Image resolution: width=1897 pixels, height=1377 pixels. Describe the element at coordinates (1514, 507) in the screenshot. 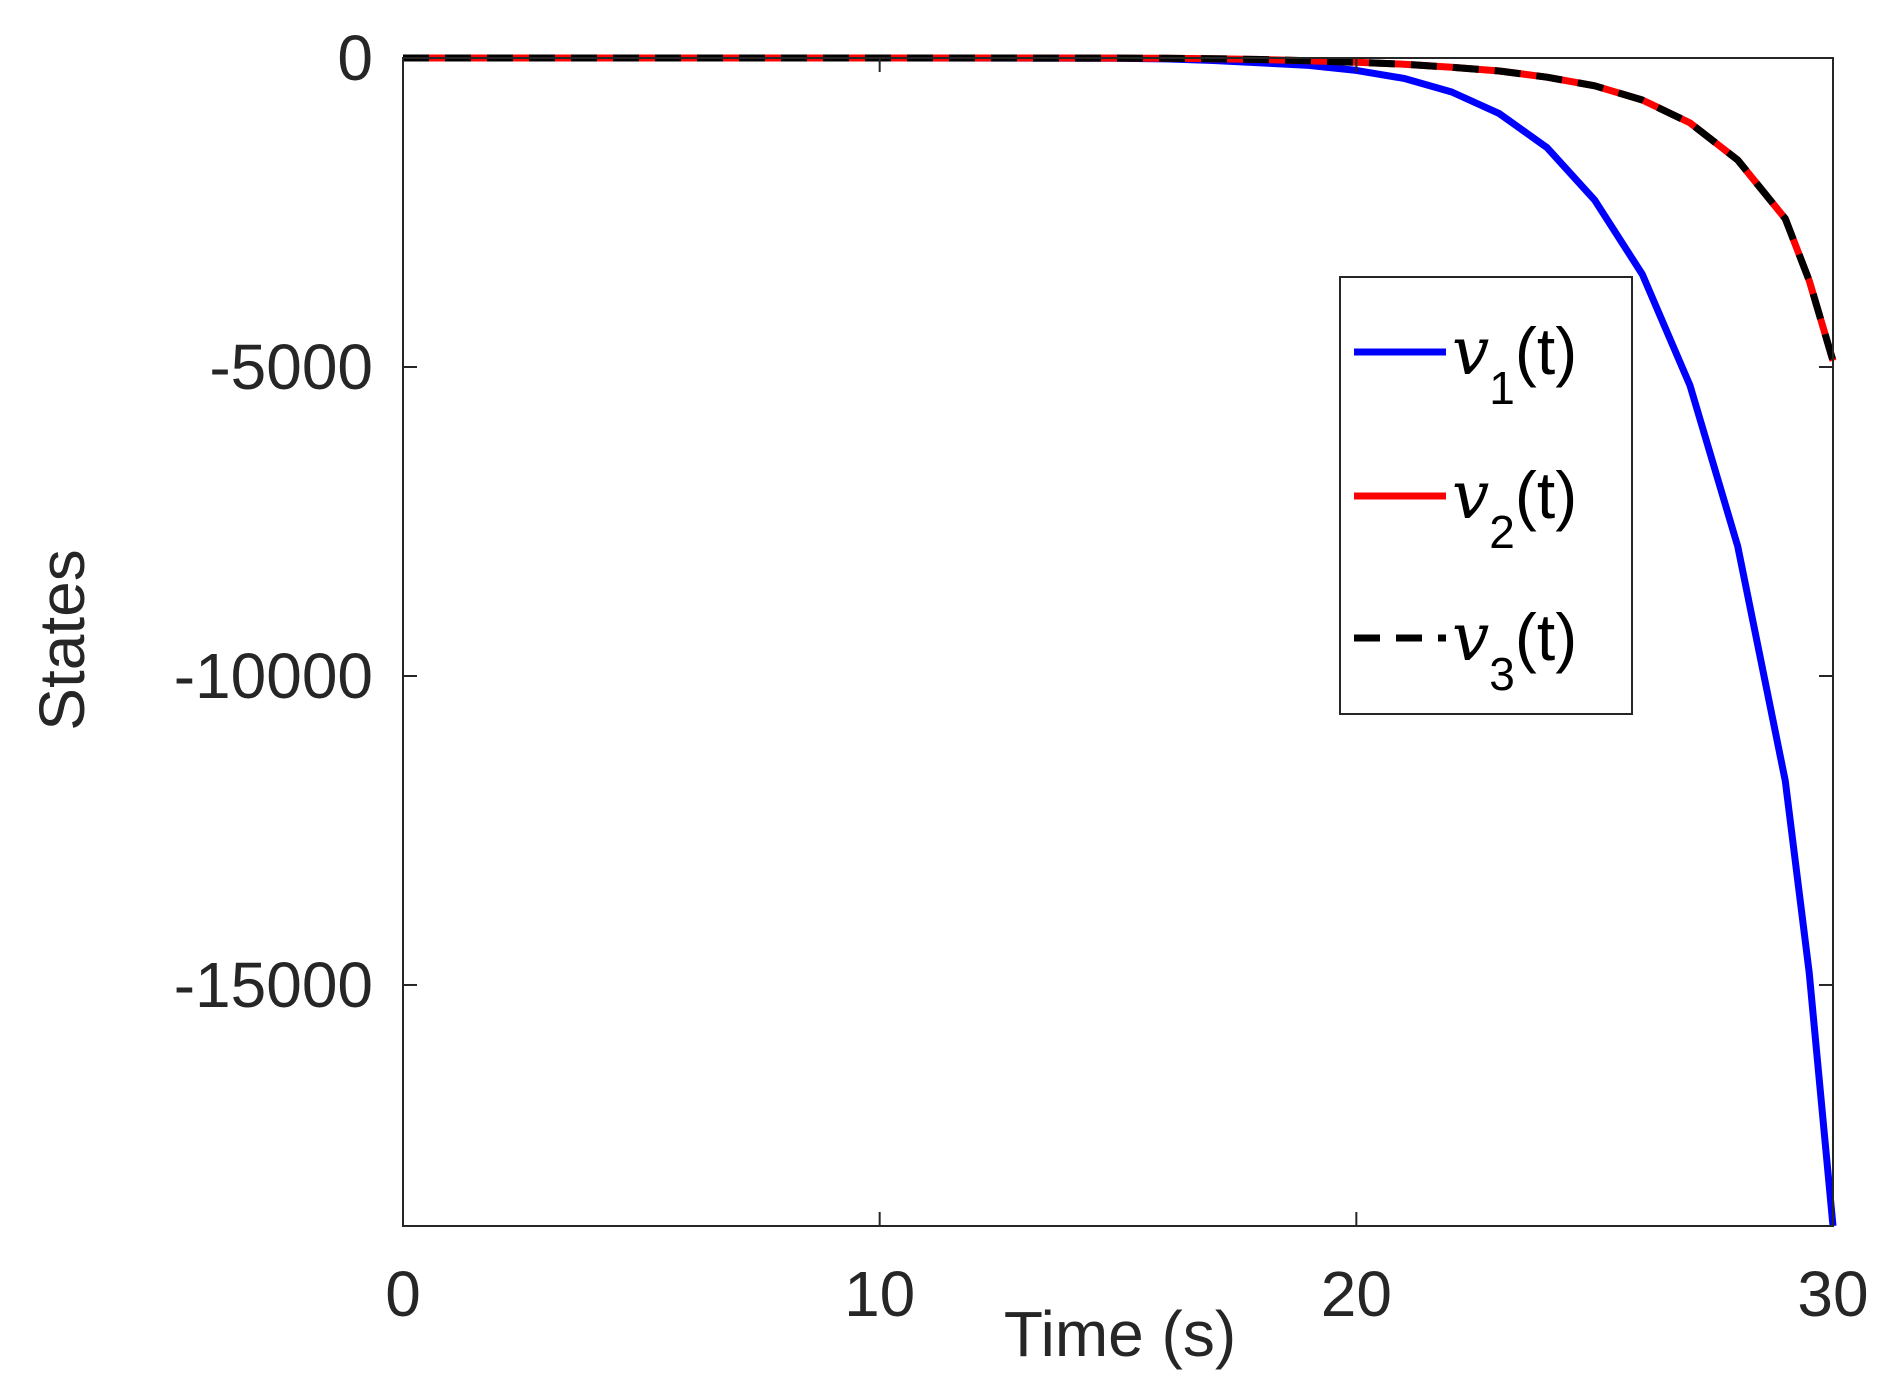

I see `legend-label-v2: v2(t)` at that location.